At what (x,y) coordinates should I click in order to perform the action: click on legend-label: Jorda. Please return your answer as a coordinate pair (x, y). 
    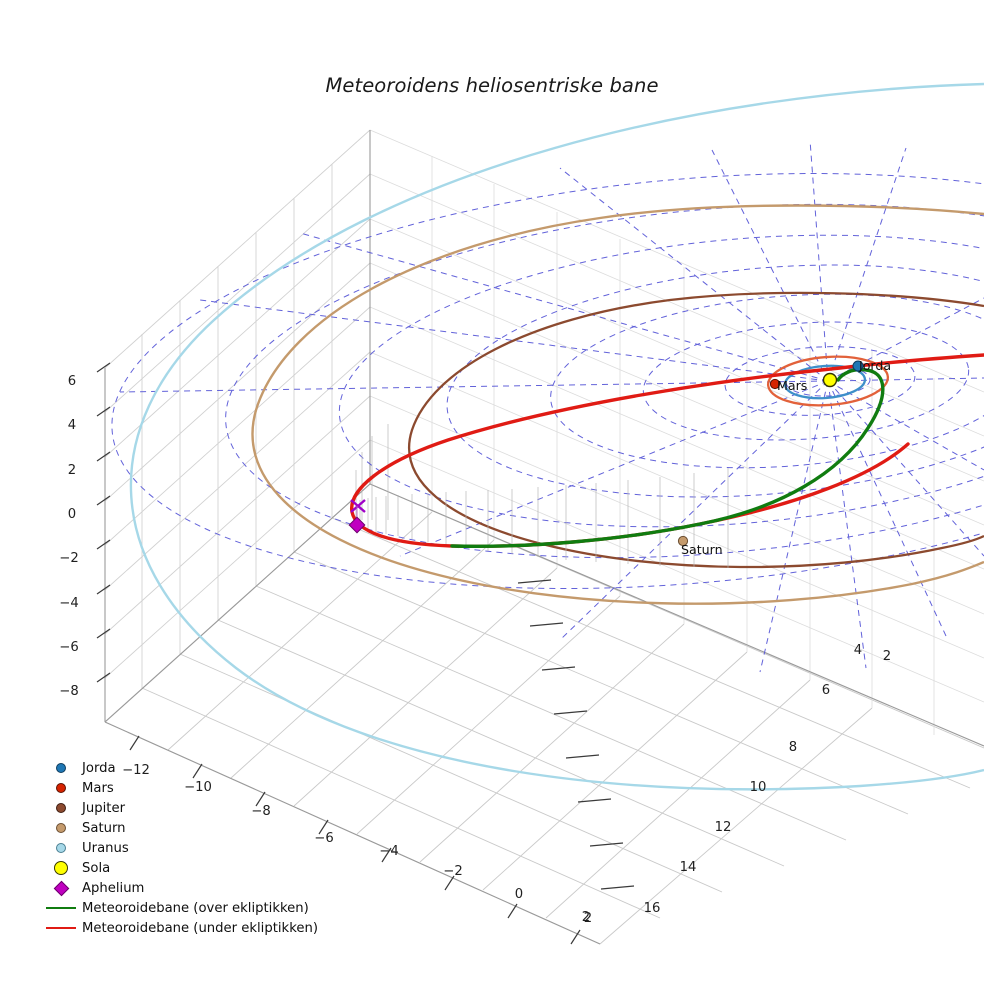
    Looking at the image, I should click on (99, 768).